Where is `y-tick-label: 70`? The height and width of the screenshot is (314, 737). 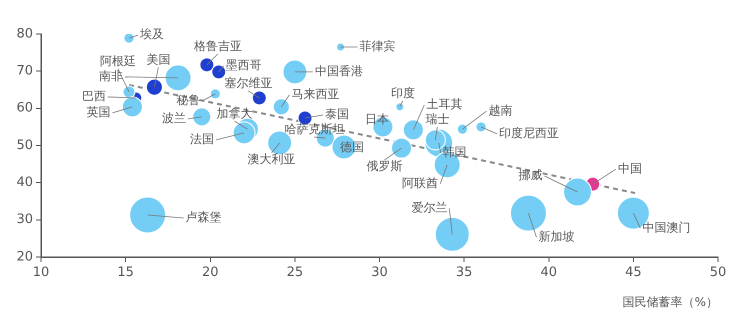
y-tick-label: 70 is located at coordinates (24, 71).